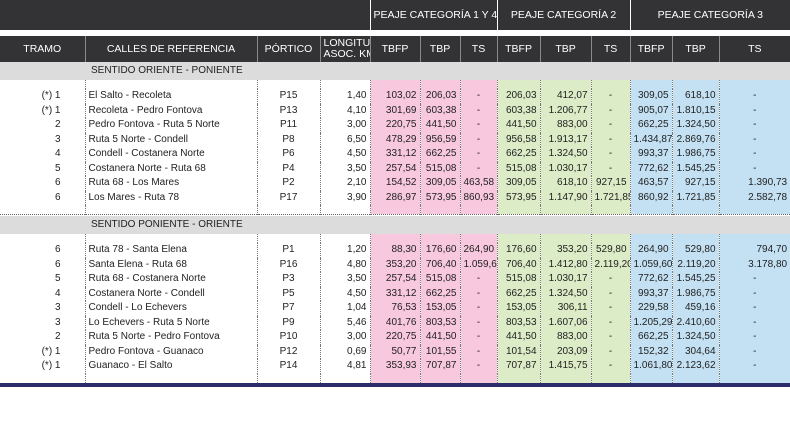 Image resolution: width=790 pixels, height=442 pixels. Describe the element at coordinates (439, 366) in the screenshot. I see `c1-value-cell: 707,87` at that location.